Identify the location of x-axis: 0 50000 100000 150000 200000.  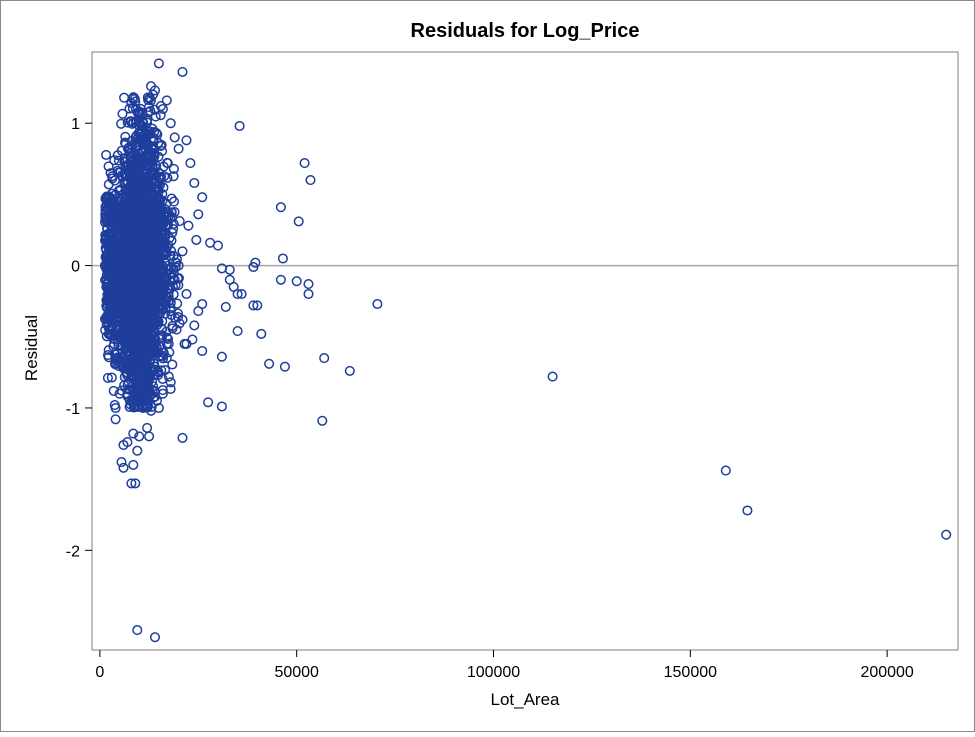
(504, 665).